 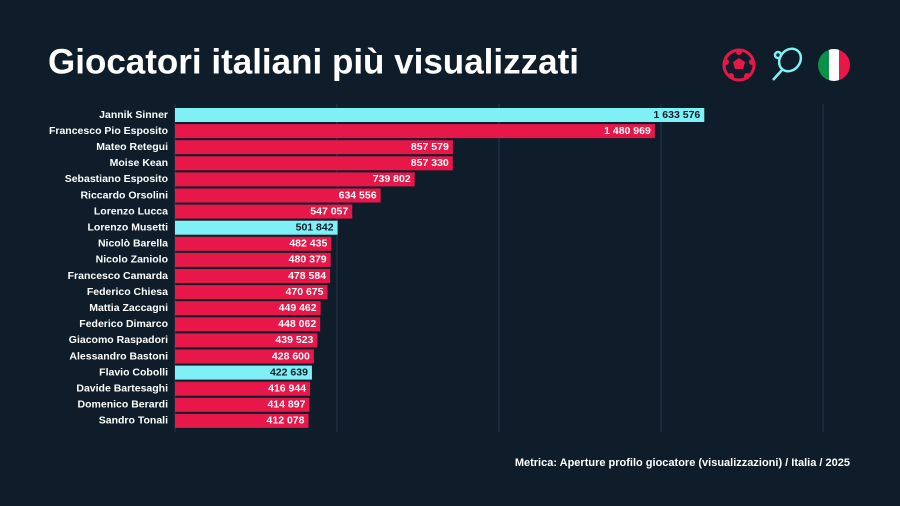 I want to click on y-tick-label: Nicolò Barella, so click(x=133, y=244).